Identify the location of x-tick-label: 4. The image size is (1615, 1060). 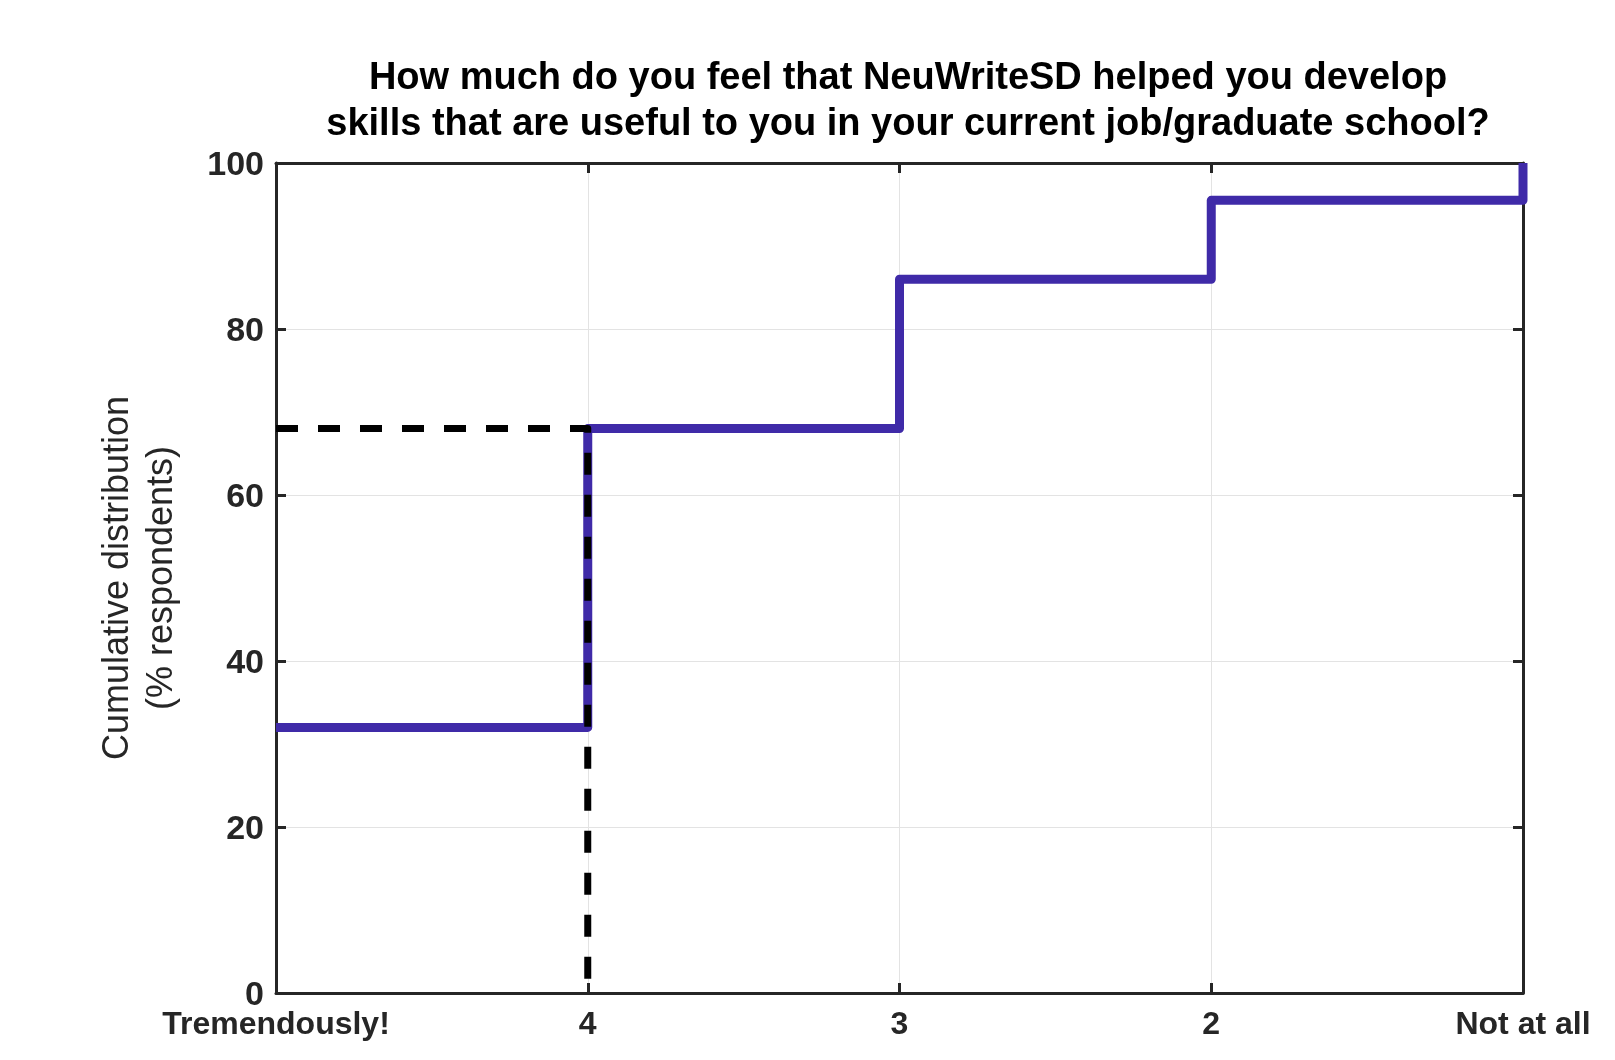
(587, 1023).